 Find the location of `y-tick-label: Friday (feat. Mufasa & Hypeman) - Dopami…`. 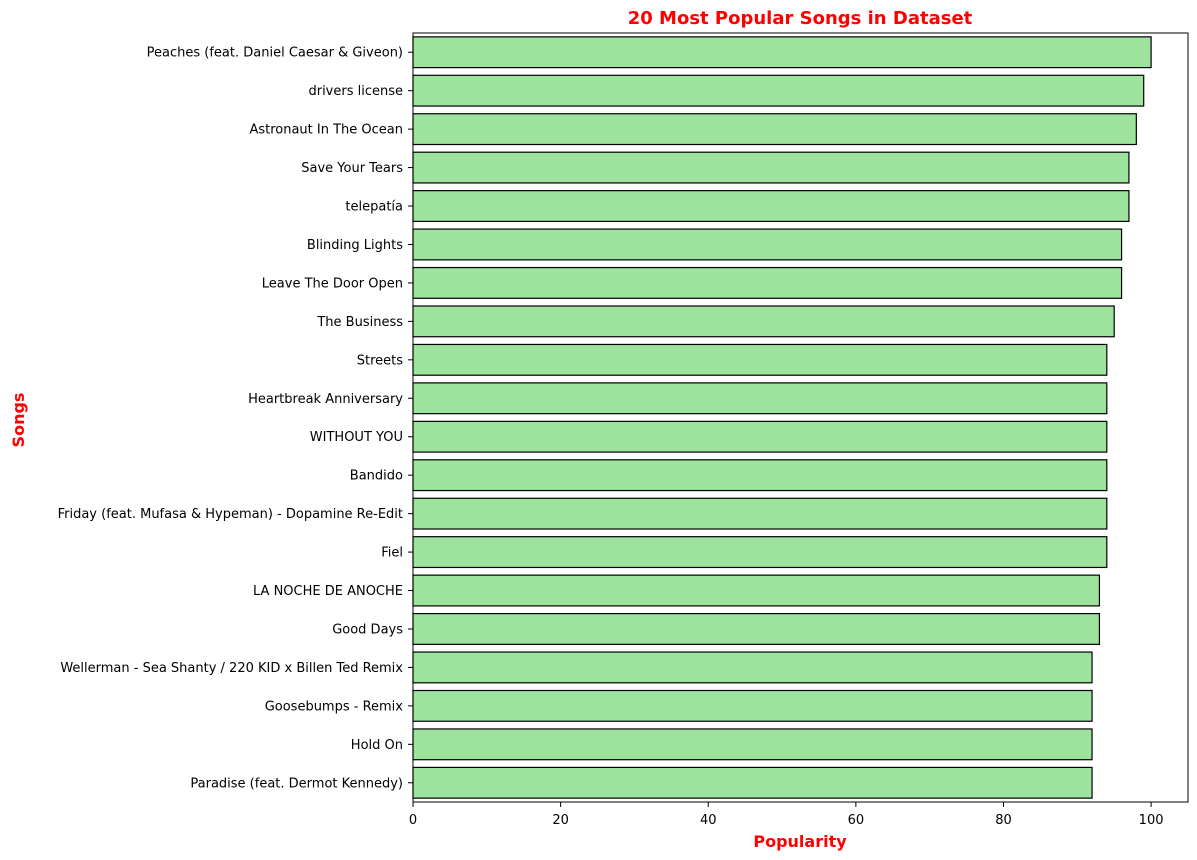

y-tick-label: Friday (feat. Mufasa & Hypeman) - Dopami… is located at coordinates (230, 514).